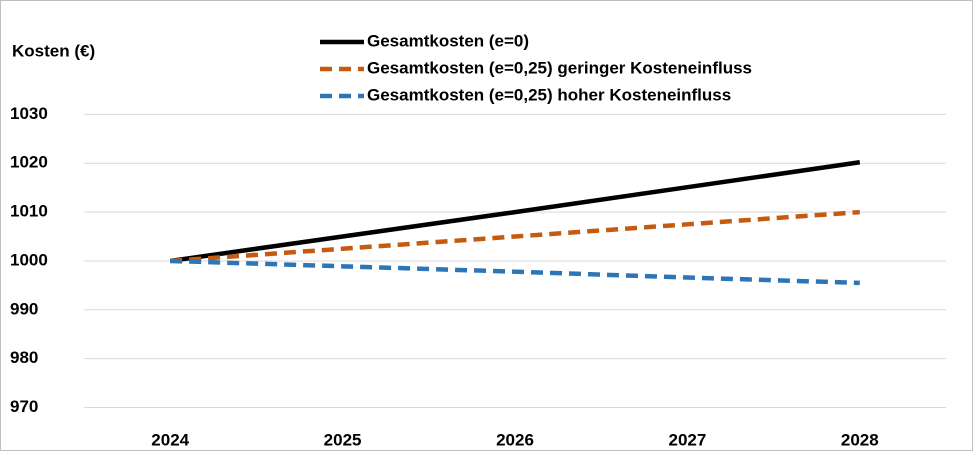 This screenshot has width=973, height=451. What do you see at coordinates (29, 162) in the screenshot?
I see `y-tick-label: 1020` at bounding box center [29, 162].